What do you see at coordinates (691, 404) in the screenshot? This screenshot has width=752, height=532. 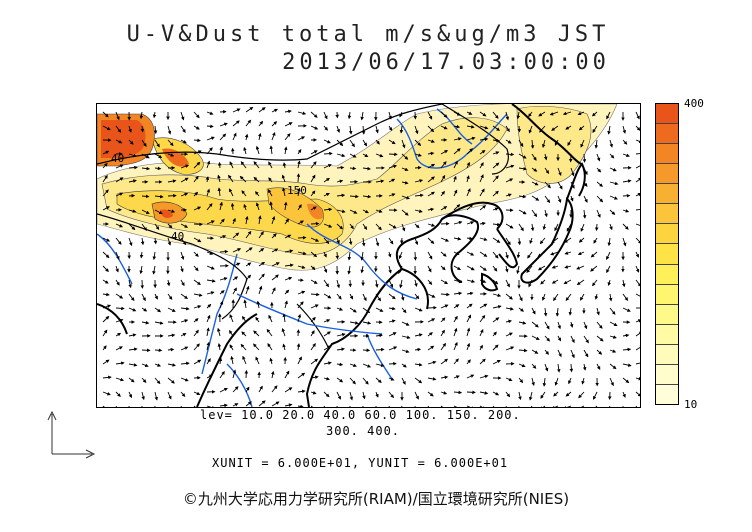 I see `colorbar-min-label: 10` at bounding box center [691, 404].